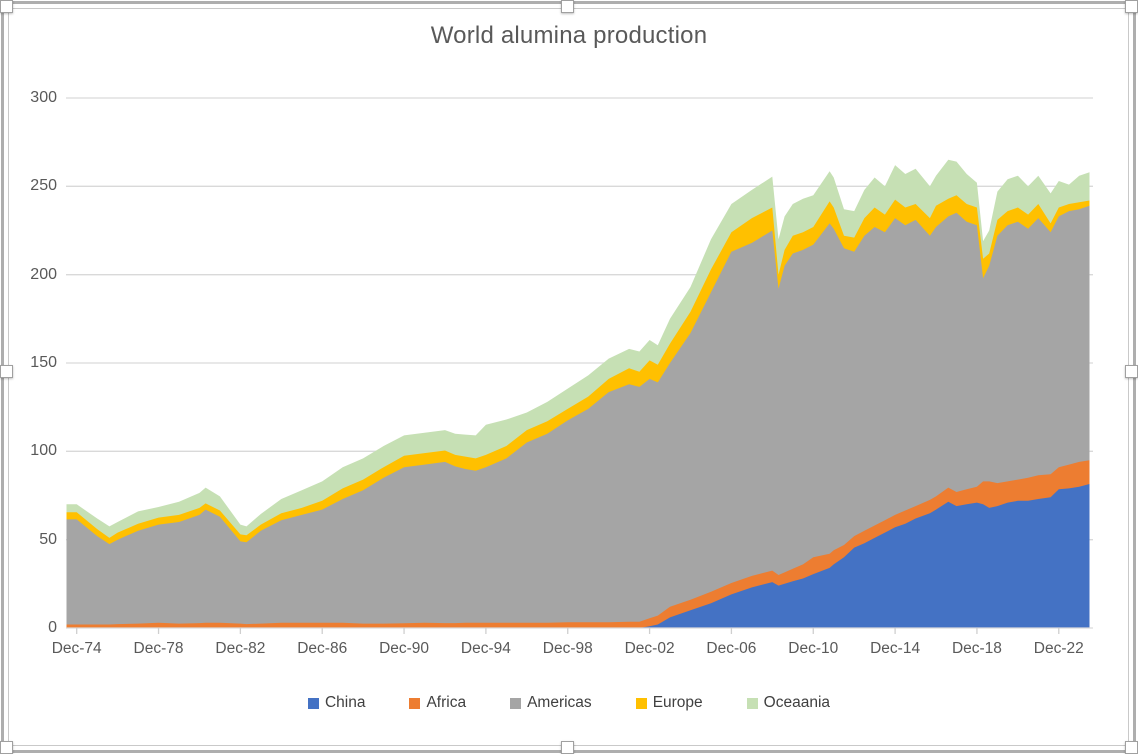  What do you see at coordinates (1131, 747) in the screenshot?
I see `resize-handle-bottom-right` at bounding box center [1131, 747].